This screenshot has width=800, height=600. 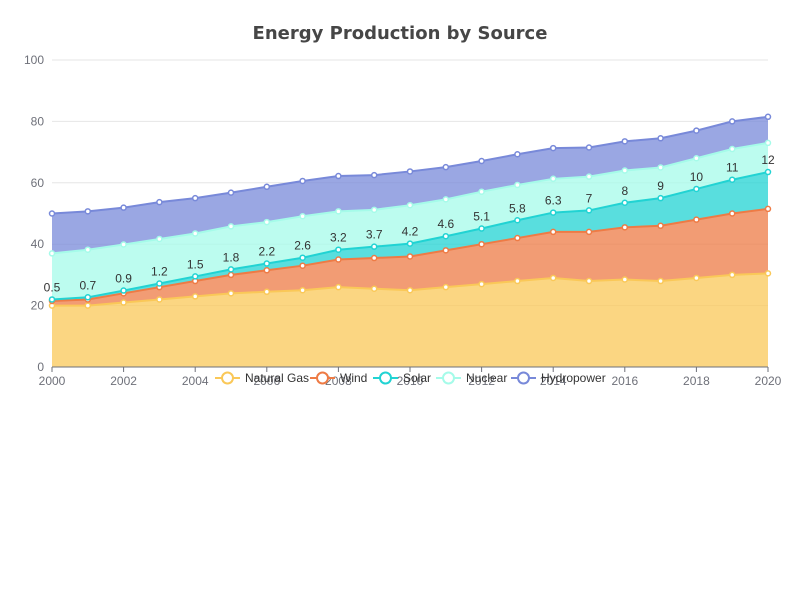 What do you see at coordinates (481, 381) in the screenshot?
I see `x-tick-label: 2012` at bounding box center [481, 381].